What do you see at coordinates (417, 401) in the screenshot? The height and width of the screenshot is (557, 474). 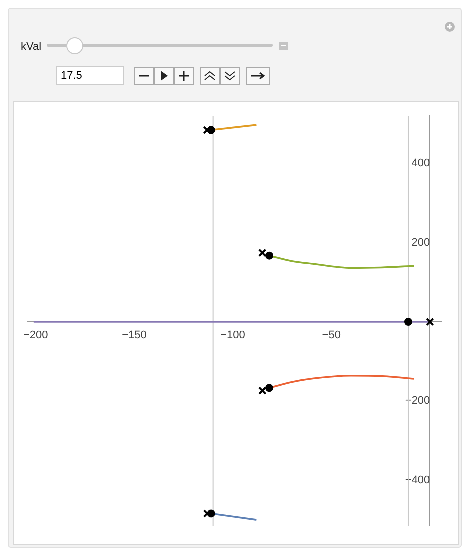 I see `y-tick-label: −200` at bounding box center [417, 401].